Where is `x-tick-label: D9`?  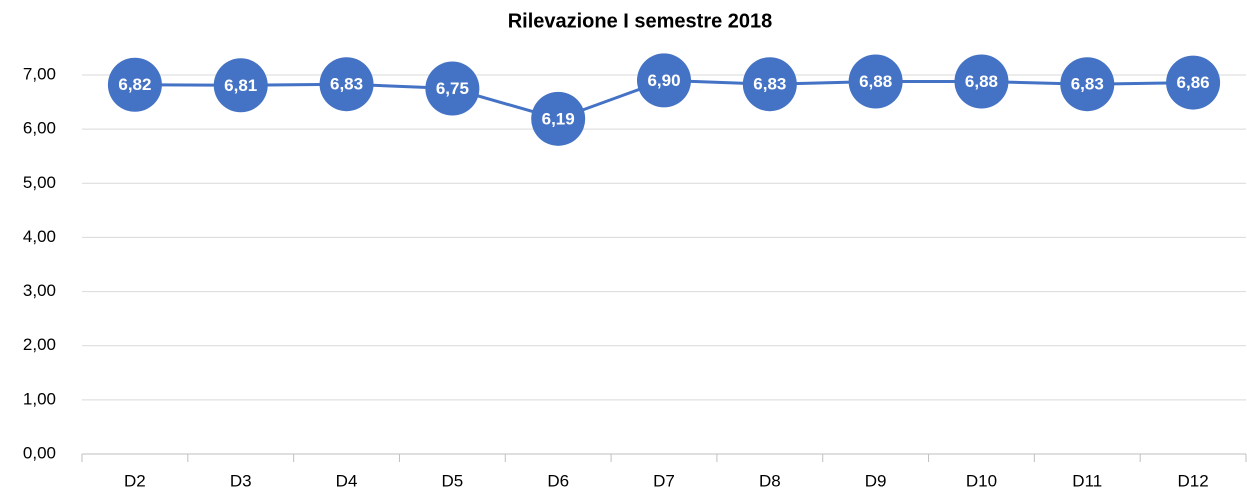
x-tick-label: D9 is located at coordinates (876, 480).